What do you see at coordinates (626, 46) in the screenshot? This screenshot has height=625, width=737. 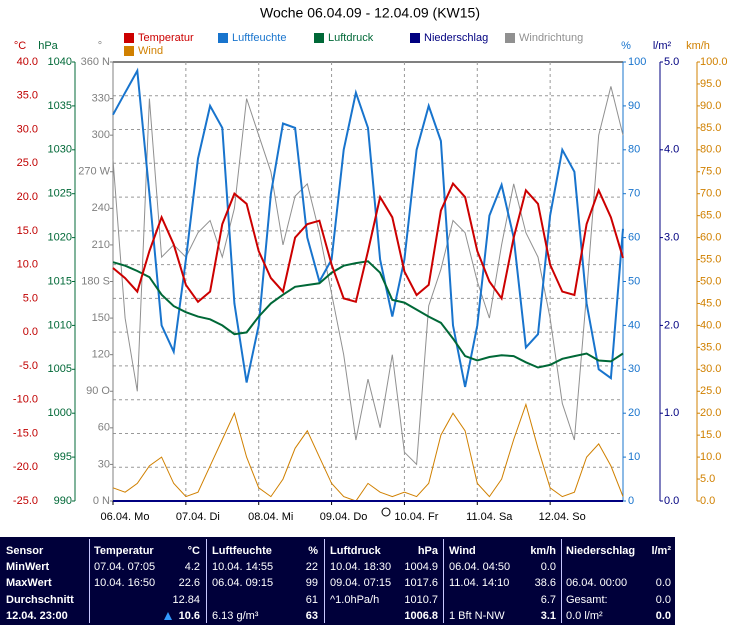 I see `axis-unit: %` at bounding box center [626, 46].